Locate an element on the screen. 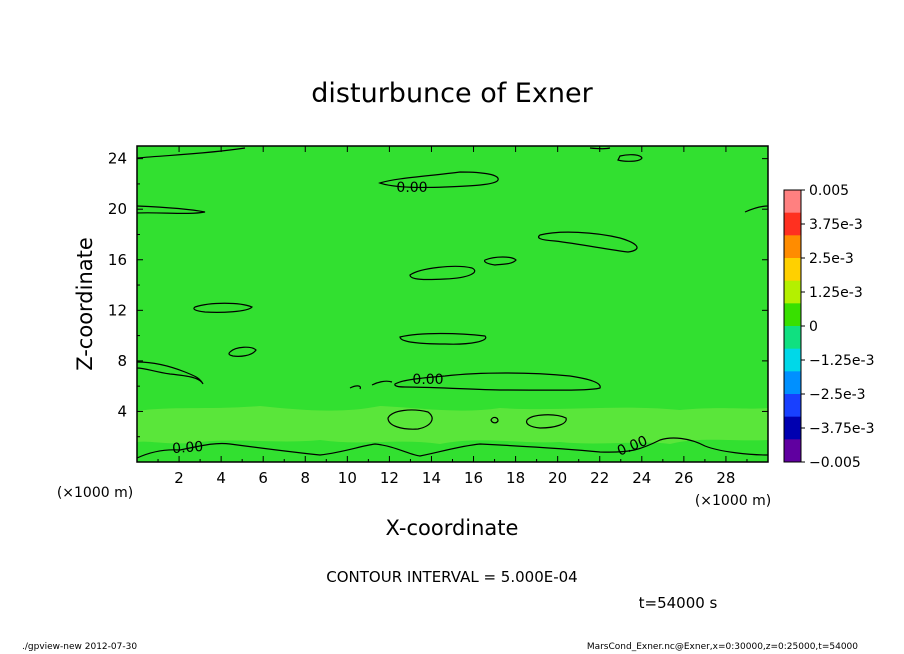 The height and width of the screenshot is (654, 904). x-unit-label: (×1000 m) is located at coordinates (95, 493).